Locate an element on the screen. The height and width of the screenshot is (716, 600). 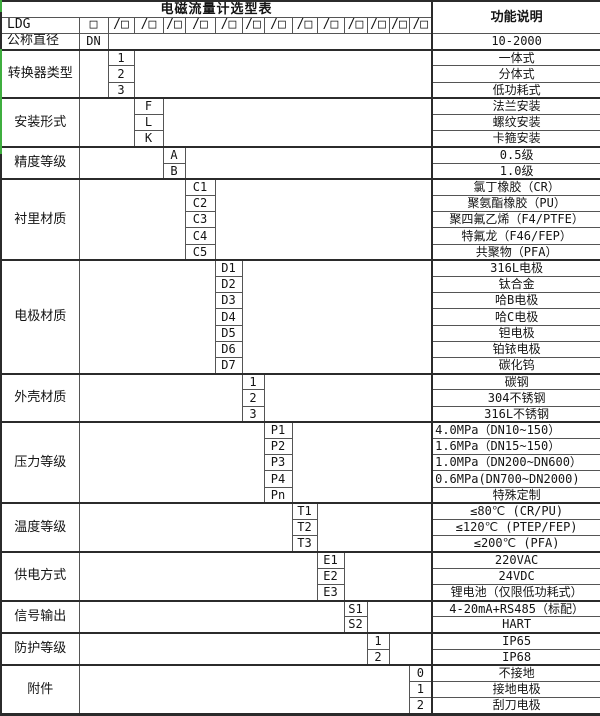
option-desc: 哈C电极 is located at coordinates (515, 317).